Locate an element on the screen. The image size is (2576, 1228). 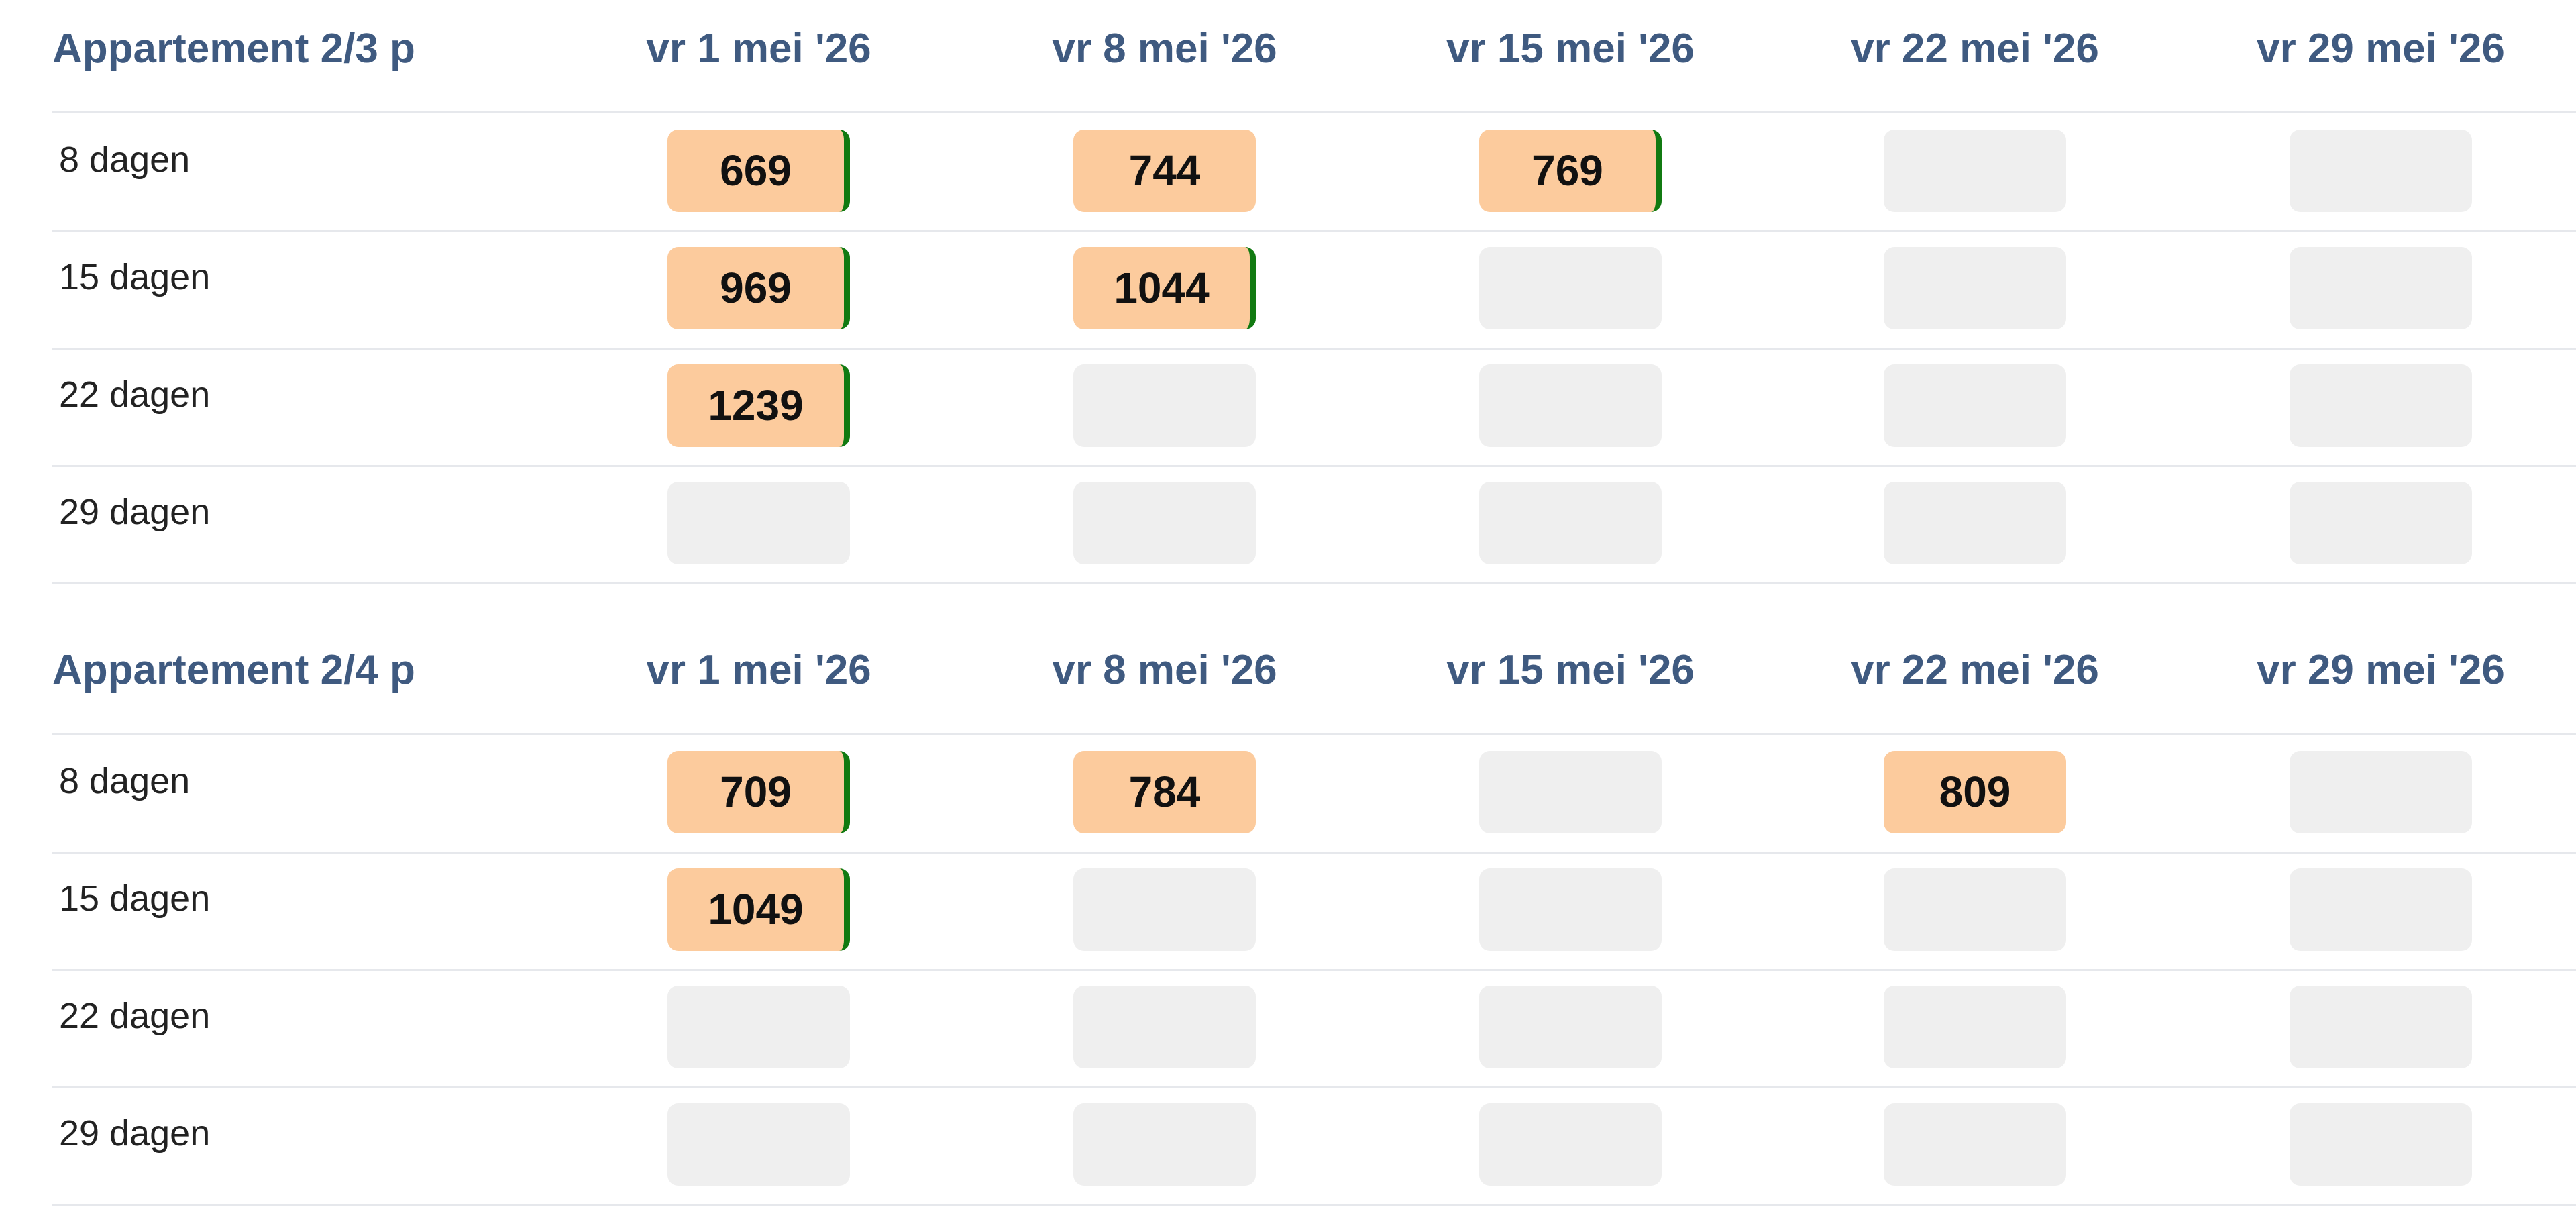
price-cell: 669 is located at coordinates (758, 171).